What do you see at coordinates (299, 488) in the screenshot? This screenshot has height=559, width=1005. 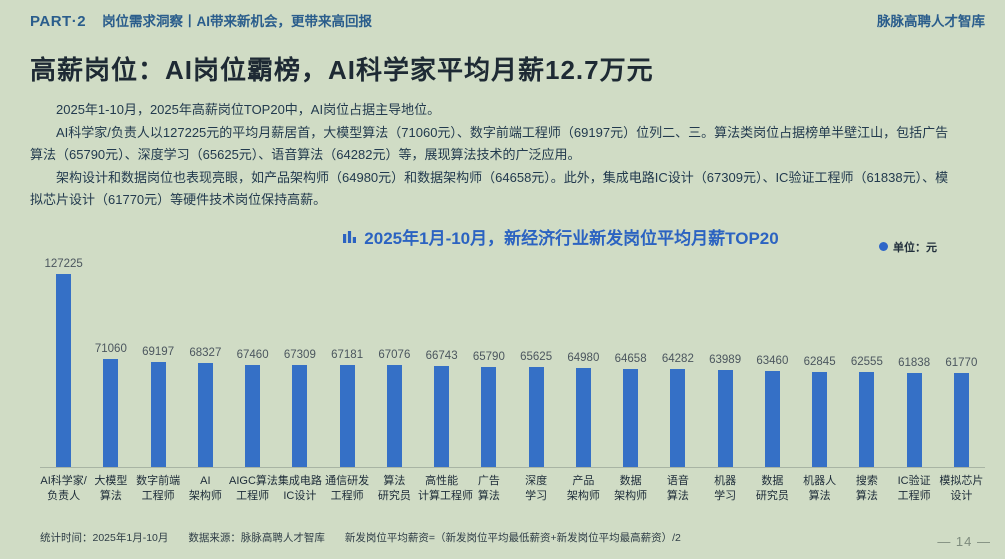 I see `category-label: 集成电路 IC设计` at bounding box center [299, 488].